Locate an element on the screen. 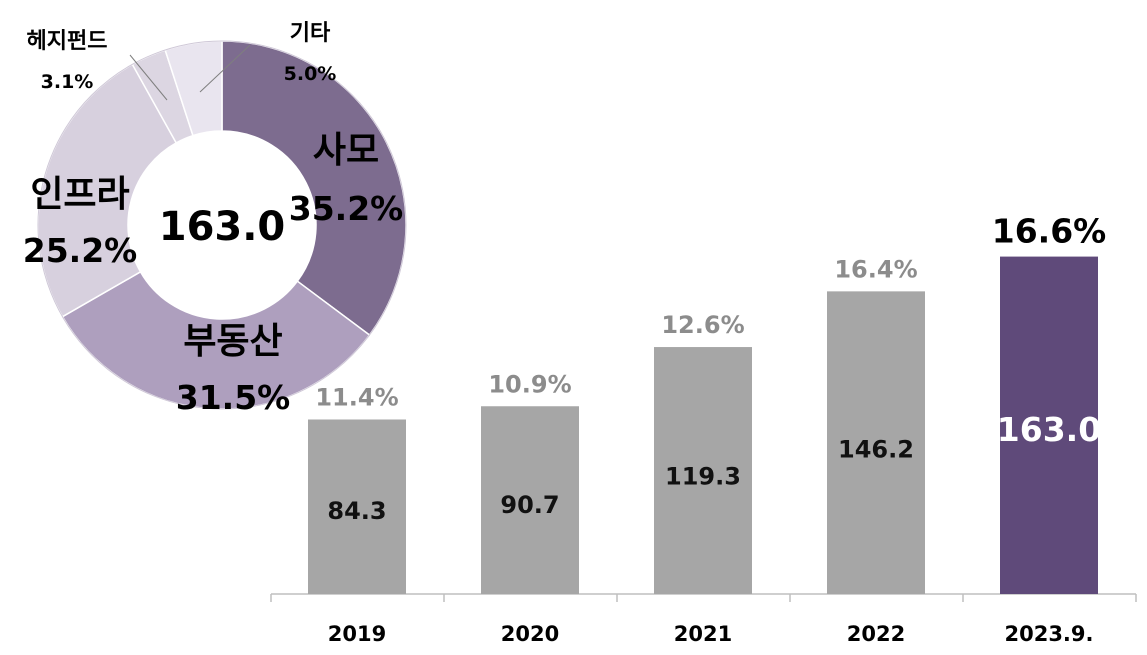 The width and height of the screenshot is (1147, 655). x-tick-label: 2022 is located at coordinates (876, 634).